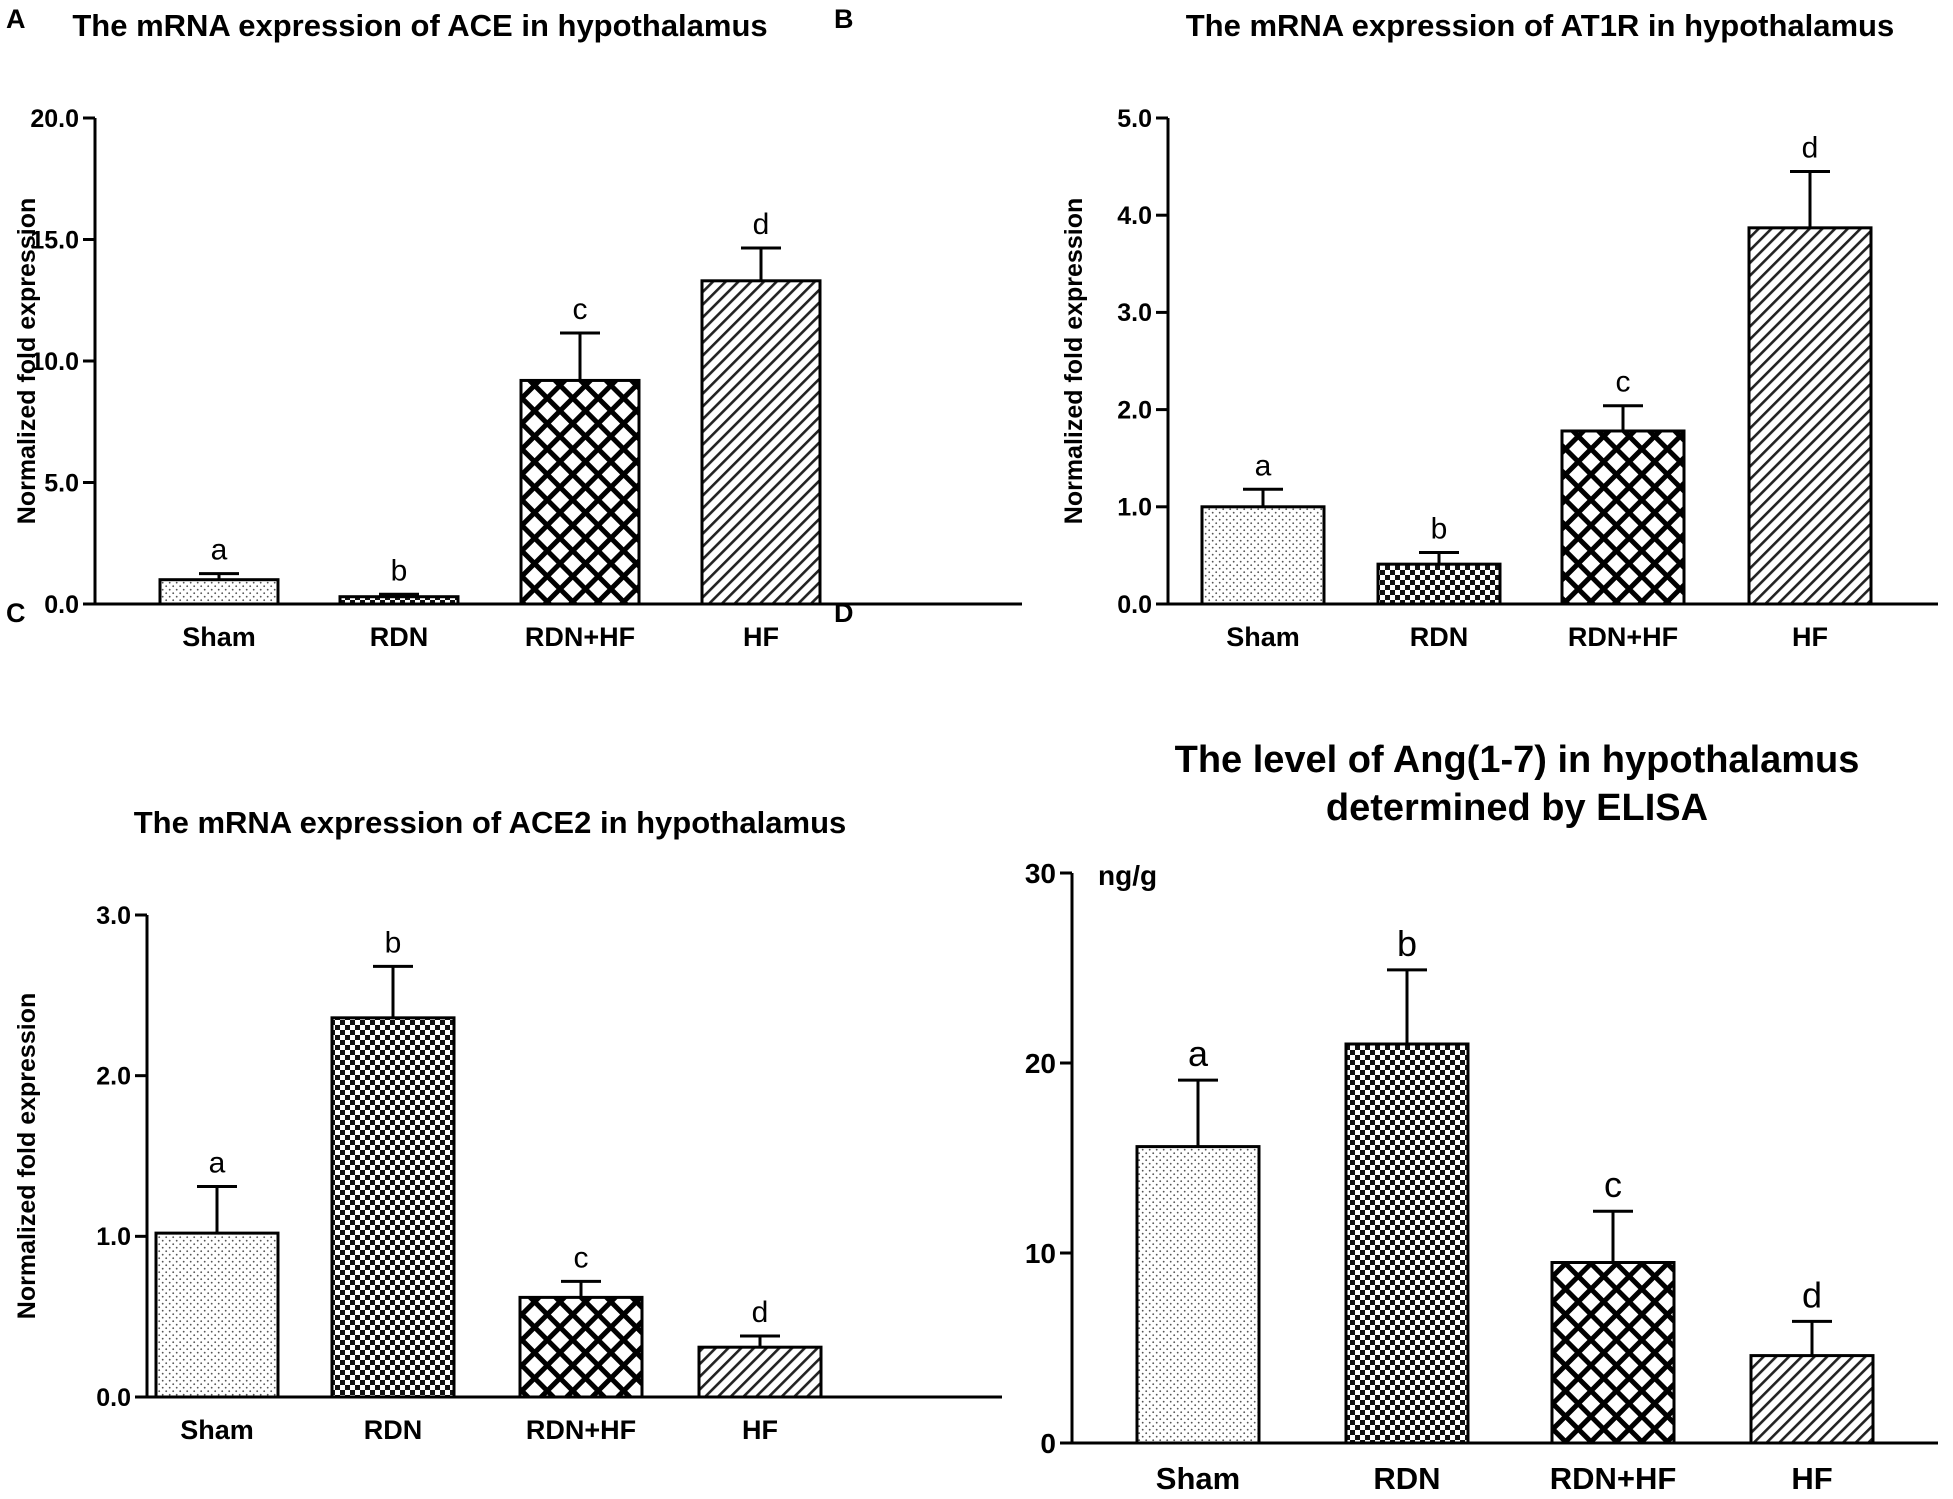 The height and width of the screenshot is (1499, 1953). What do you see at coordinates (1810, 637) in the screenshot?
I see `x-tick-label-b-hf: HF` at bounding box center [1810, 637].